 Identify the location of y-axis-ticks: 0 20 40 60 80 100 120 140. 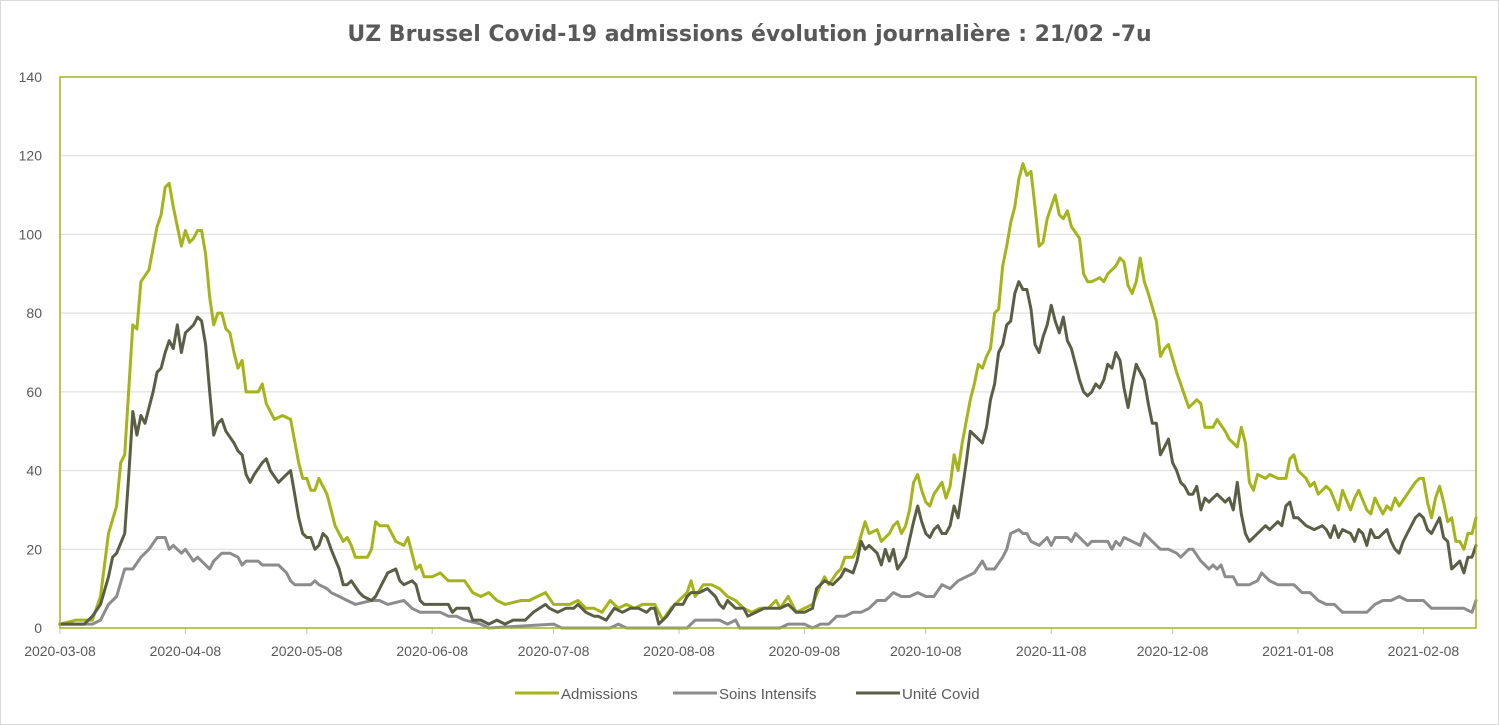
(31, 352).